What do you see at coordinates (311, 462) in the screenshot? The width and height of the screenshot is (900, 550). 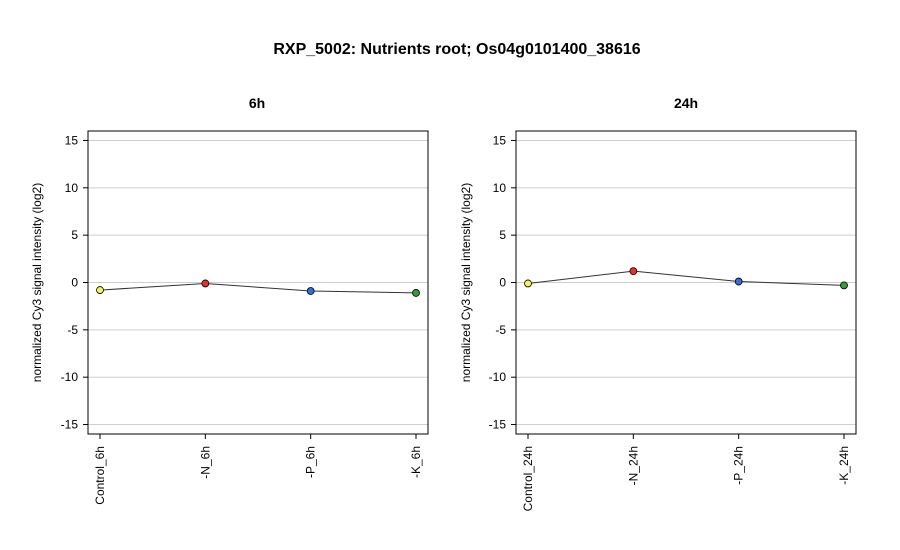 I see `x-tick-label: -P_6h` at bounding box center [311, 462].